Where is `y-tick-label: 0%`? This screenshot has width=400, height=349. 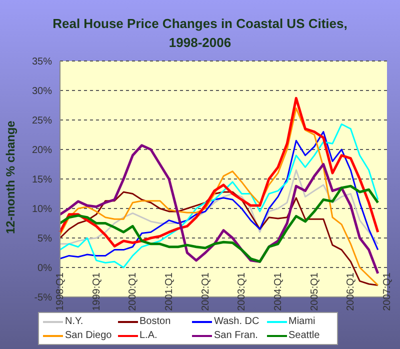
y-tick-label: 0% is located at coordinates (45, 268).